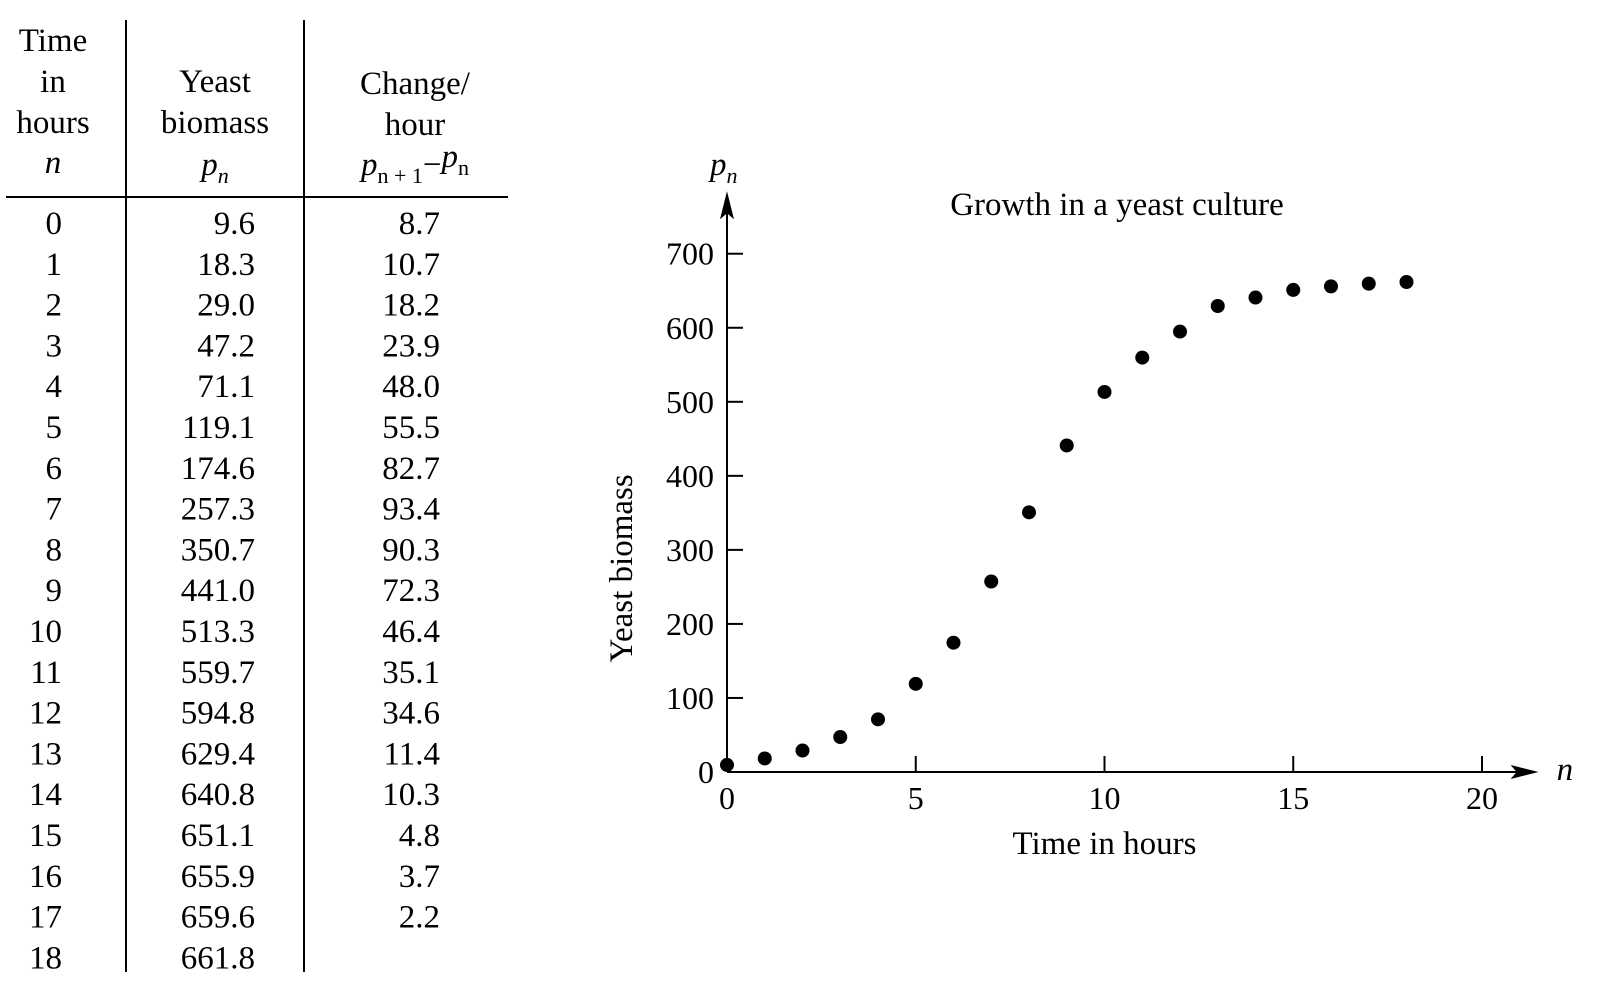 This screenshot has width=1598, height=988. What do you see at coordinates (706, 772) in the screenshot?
I see `y-tick-label: 0` at bounding box center [706, 772].